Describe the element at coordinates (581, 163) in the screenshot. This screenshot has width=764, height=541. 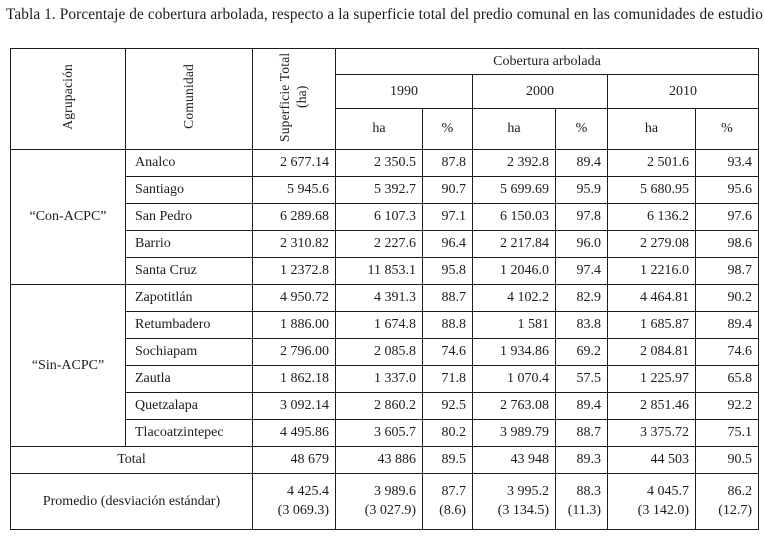
I see `pct-2000-cell: 89.4` at that location.